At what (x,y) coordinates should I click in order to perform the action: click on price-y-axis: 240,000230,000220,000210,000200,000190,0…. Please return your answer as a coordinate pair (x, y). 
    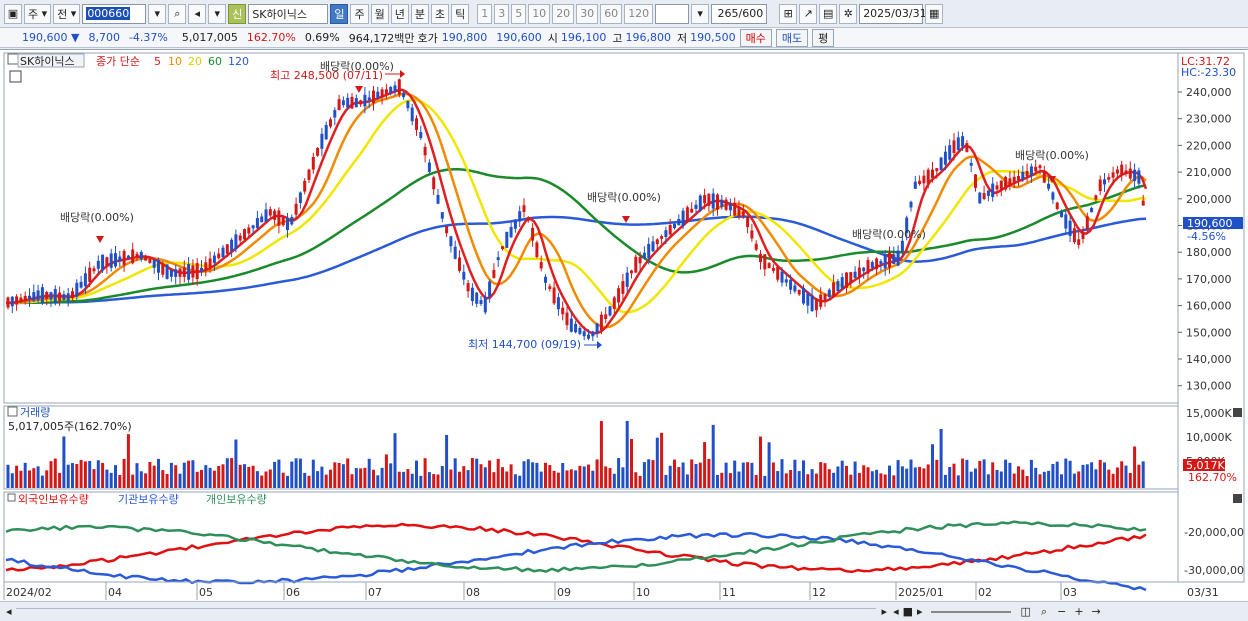
    Looking at the image, I should click on (1205, 239).